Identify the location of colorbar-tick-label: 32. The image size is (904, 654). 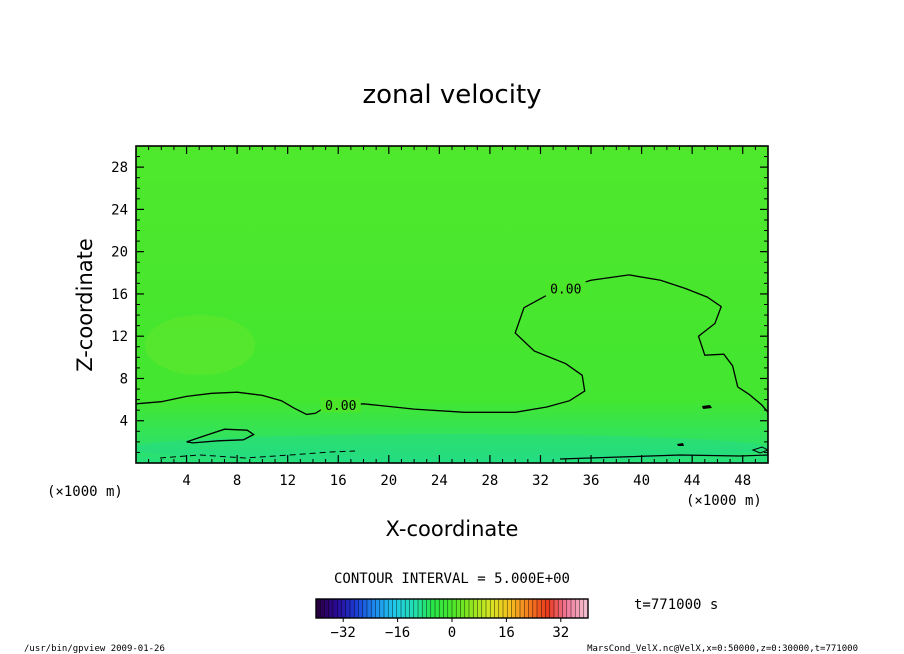
(560, 633).